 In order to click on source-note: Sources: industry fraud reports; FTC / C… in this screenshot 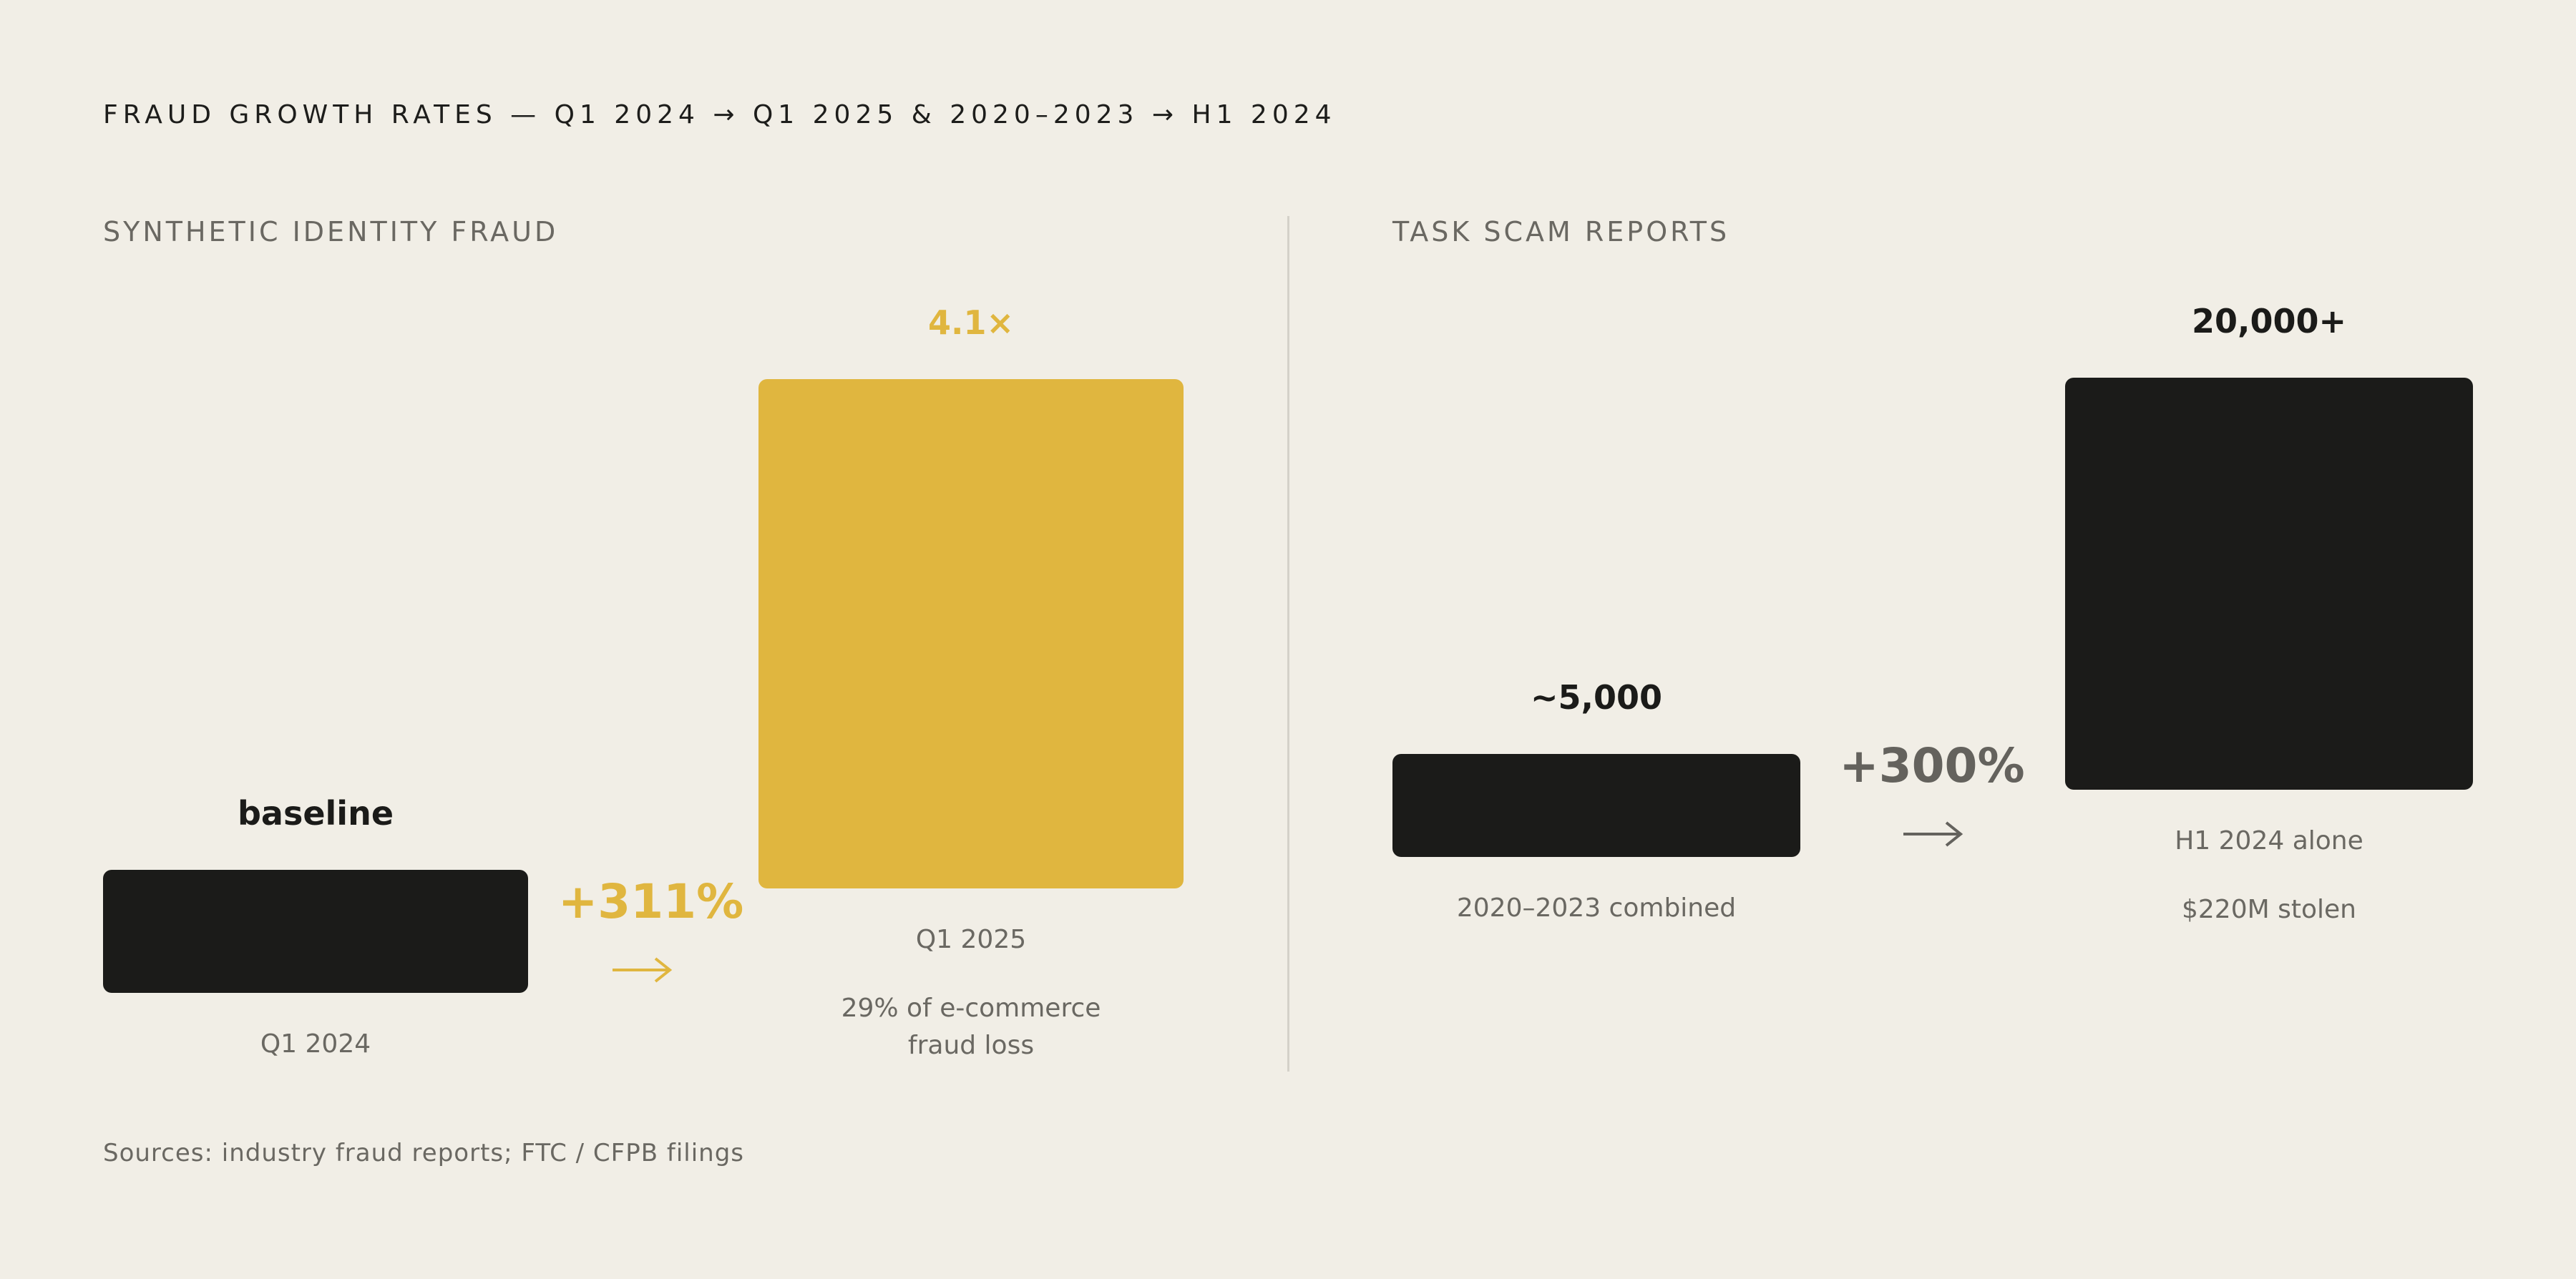, I will do `click(424, 1153)`.